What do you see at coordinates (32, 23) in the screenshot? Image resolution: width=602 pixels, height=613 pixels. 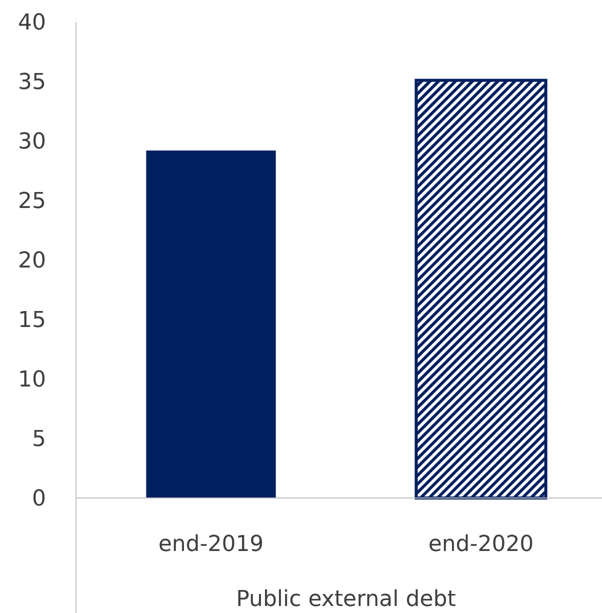 I see `y-tick-label: 40` at bounding box center [32, 23].